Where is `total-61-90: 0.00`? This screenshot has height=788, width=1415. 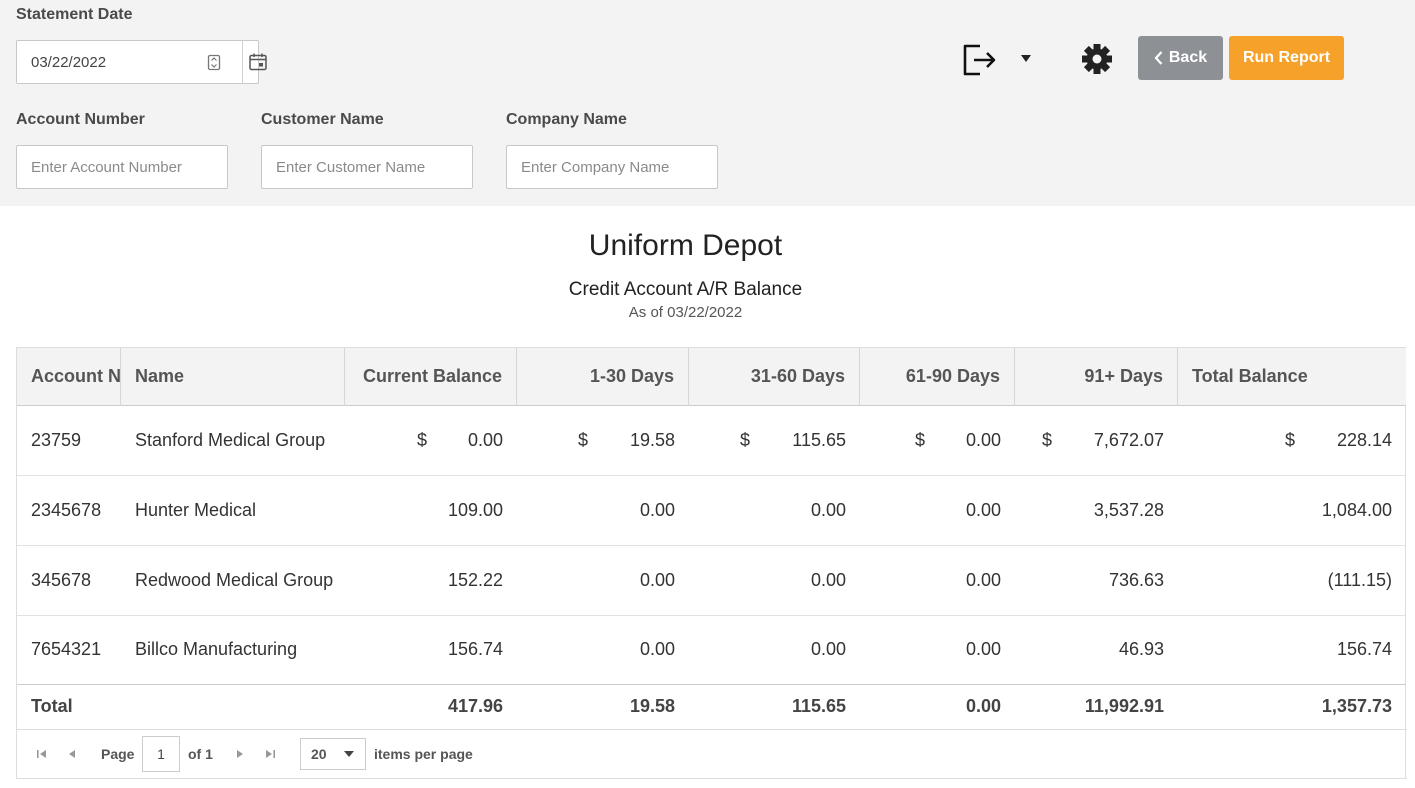 total-61-90: 0.00 is located at coordinates (983, 706).